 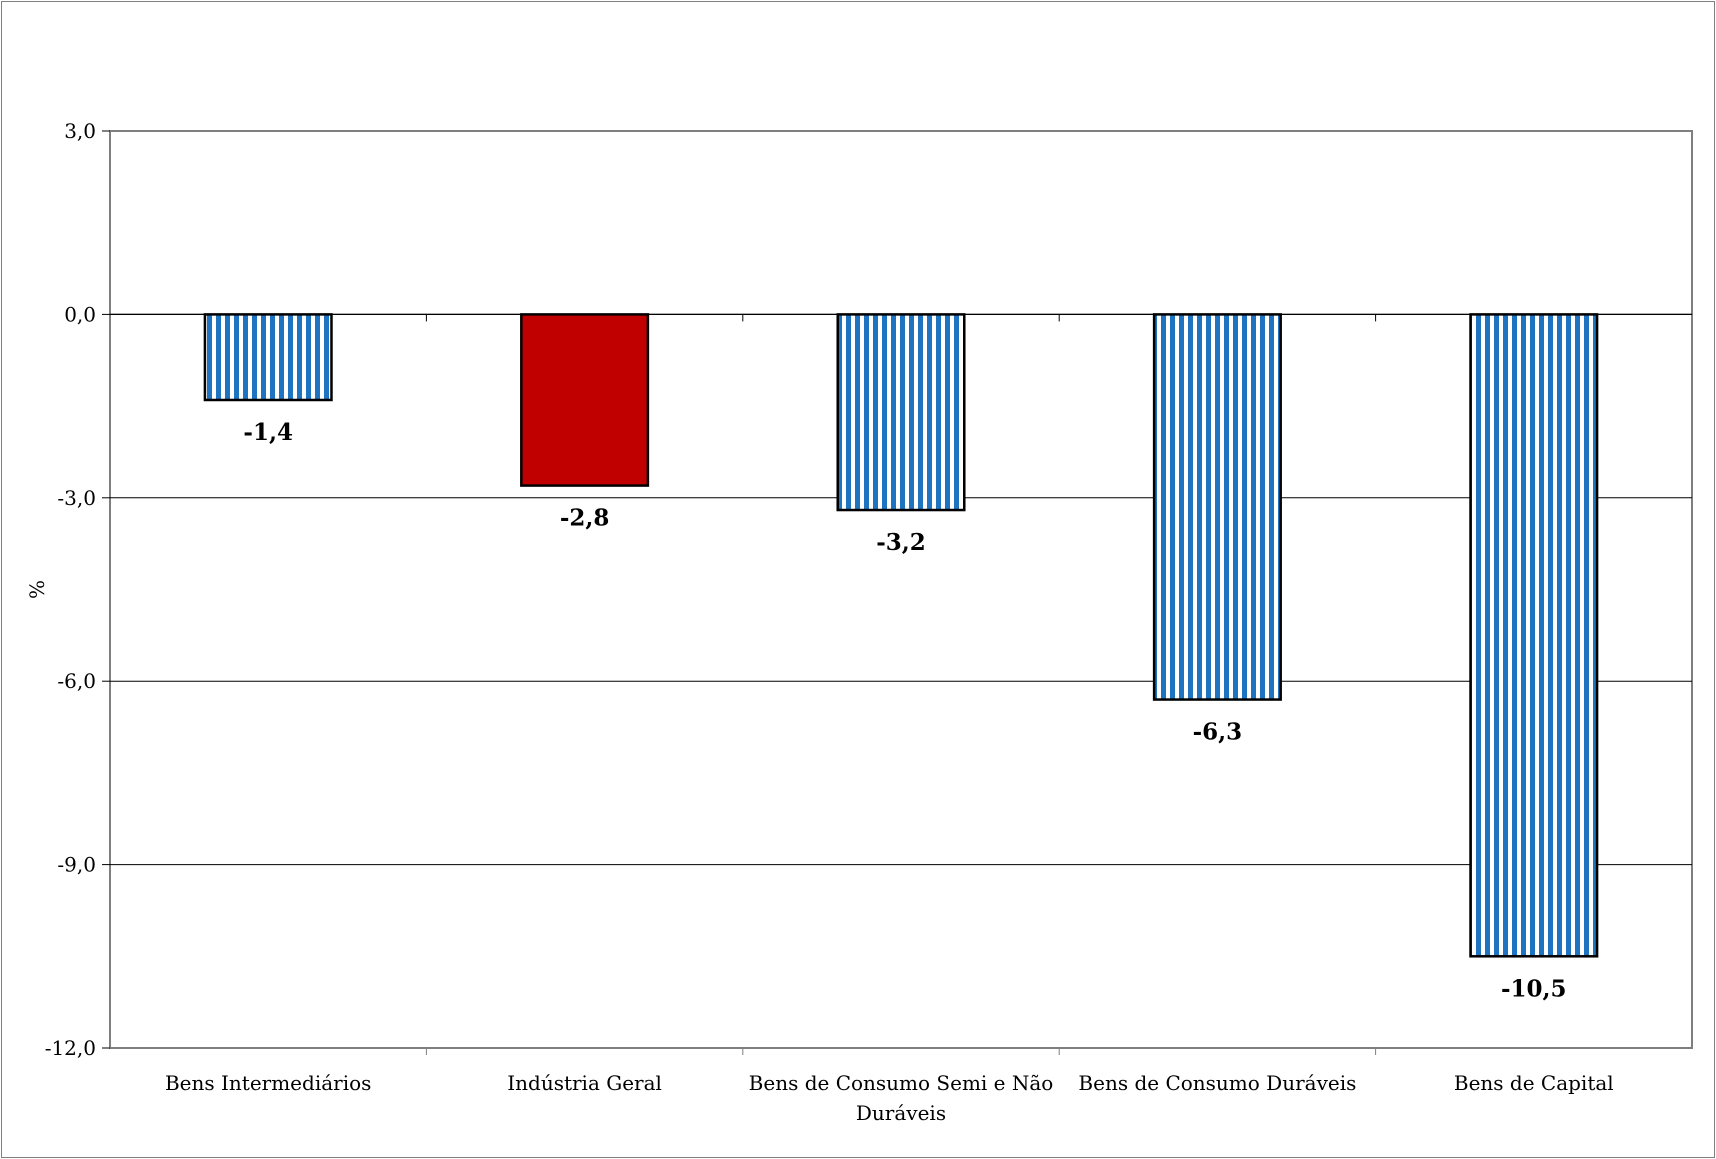 What do you see at coordinates (268, 432) in the screenshot?
I see `data-label: -1,4` at bounding box center [268, 432].